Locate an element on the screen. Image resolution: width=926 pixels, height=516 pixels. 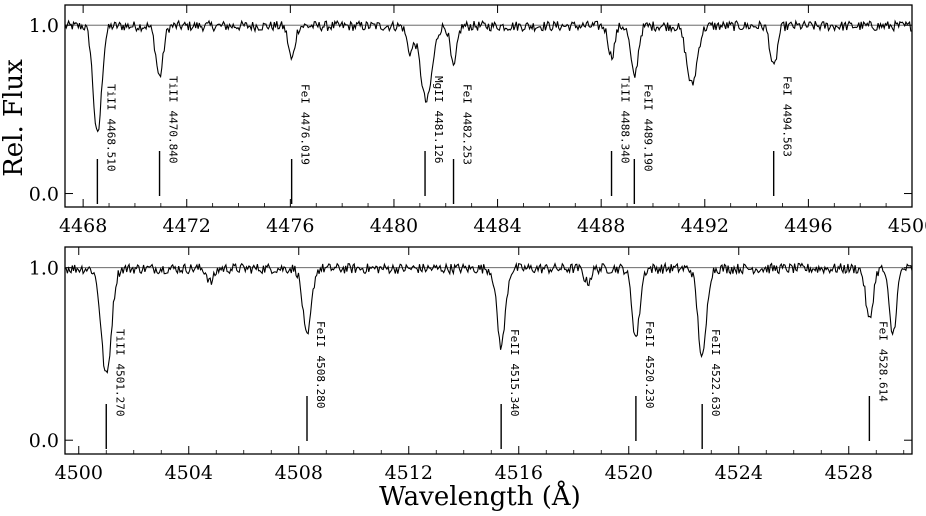
x-tick-label: 4520 is located at coordinates (629, 473).